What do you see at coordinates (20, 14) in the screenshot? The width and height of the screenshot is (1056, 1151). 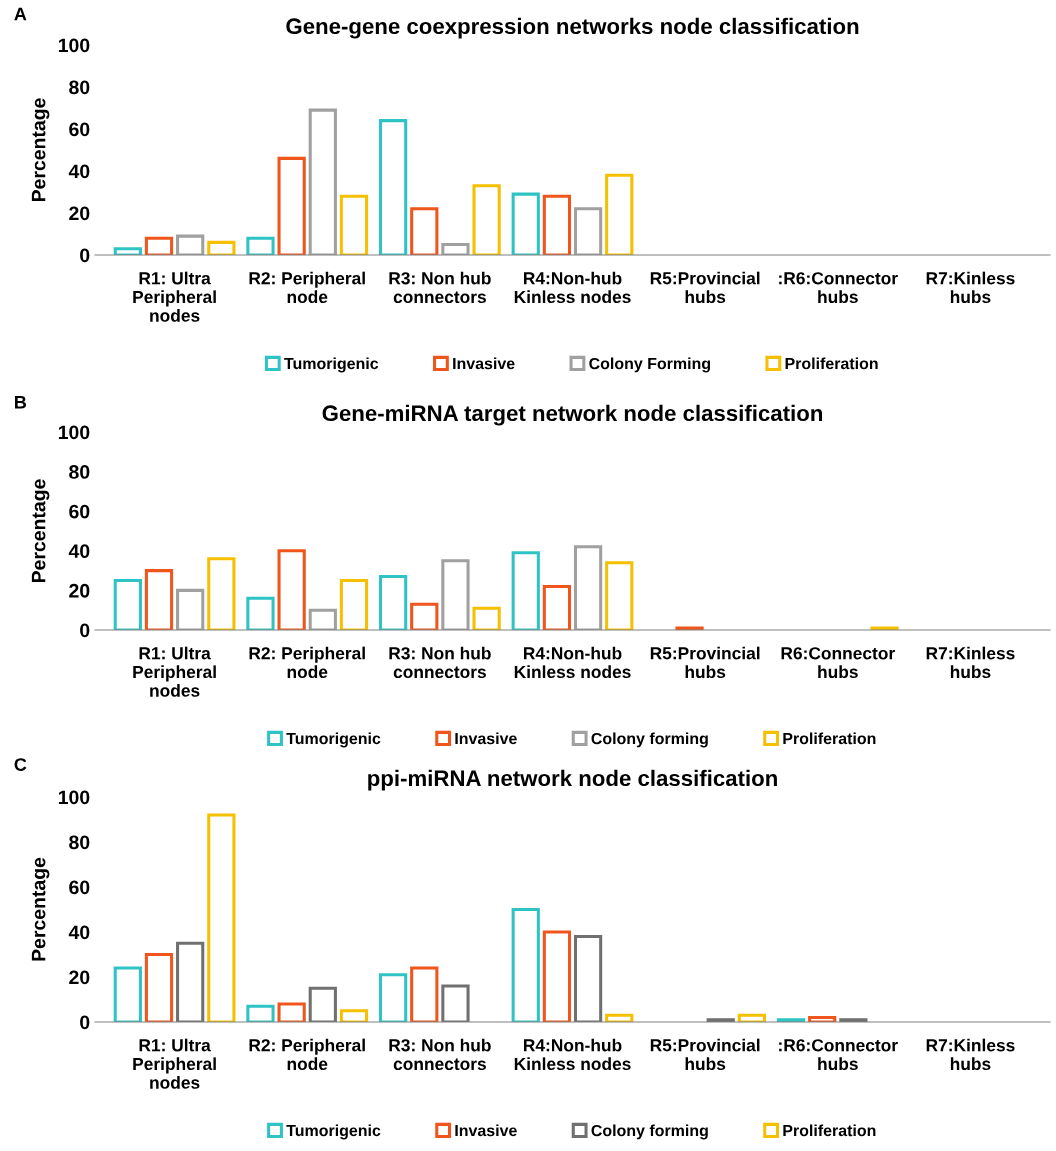 I see `text: A` at bounding box center [20, 14].